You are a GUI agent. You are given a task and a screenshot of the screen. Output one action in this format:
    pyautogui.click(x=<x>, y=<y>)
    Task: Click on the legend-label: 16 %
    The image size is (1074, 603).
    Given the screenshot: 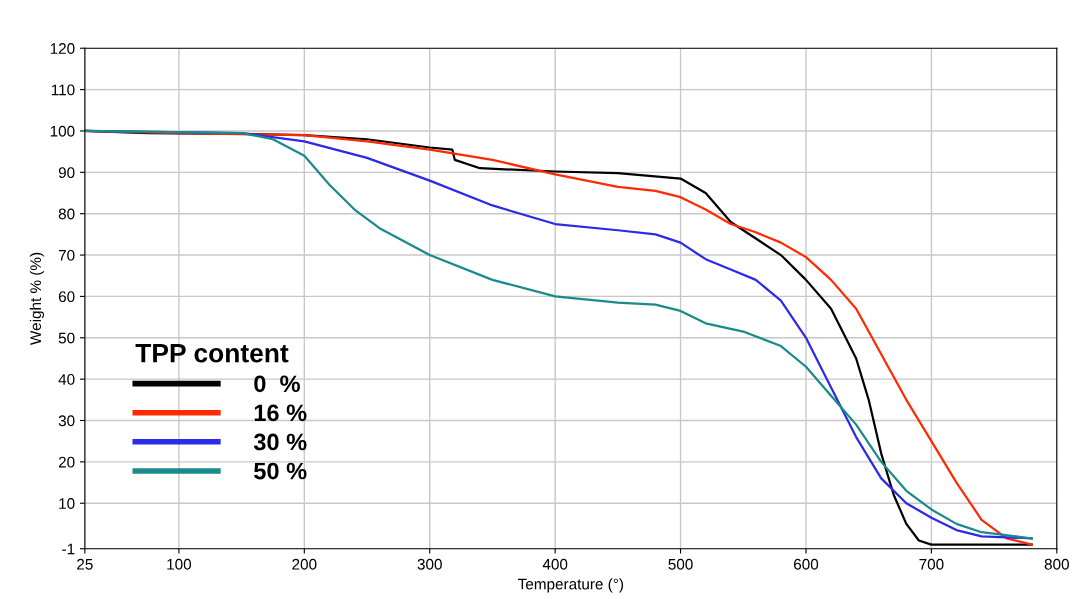 What is the action you would take?
    pyautogui.click(x=280, y=413)
    